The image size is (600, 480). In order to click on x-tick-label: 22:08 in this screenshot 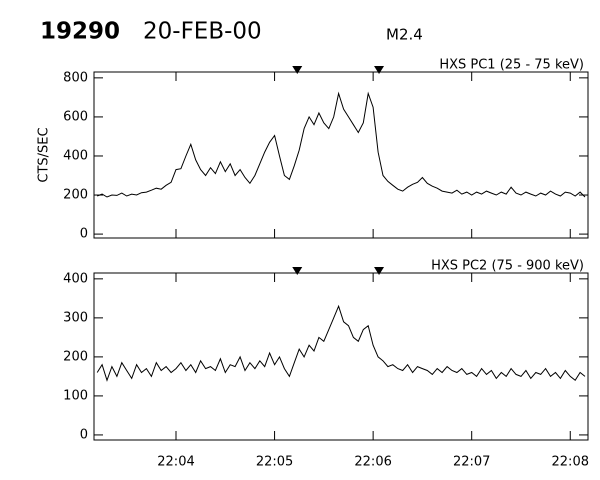, I will do `click(570, 462)`.